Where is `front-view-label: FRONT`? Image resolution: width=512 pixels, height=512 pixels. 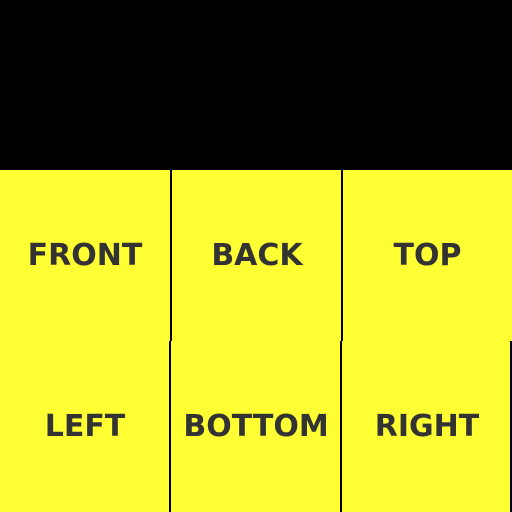 front-view-label: FRONT is located at coordinates (85, 255).